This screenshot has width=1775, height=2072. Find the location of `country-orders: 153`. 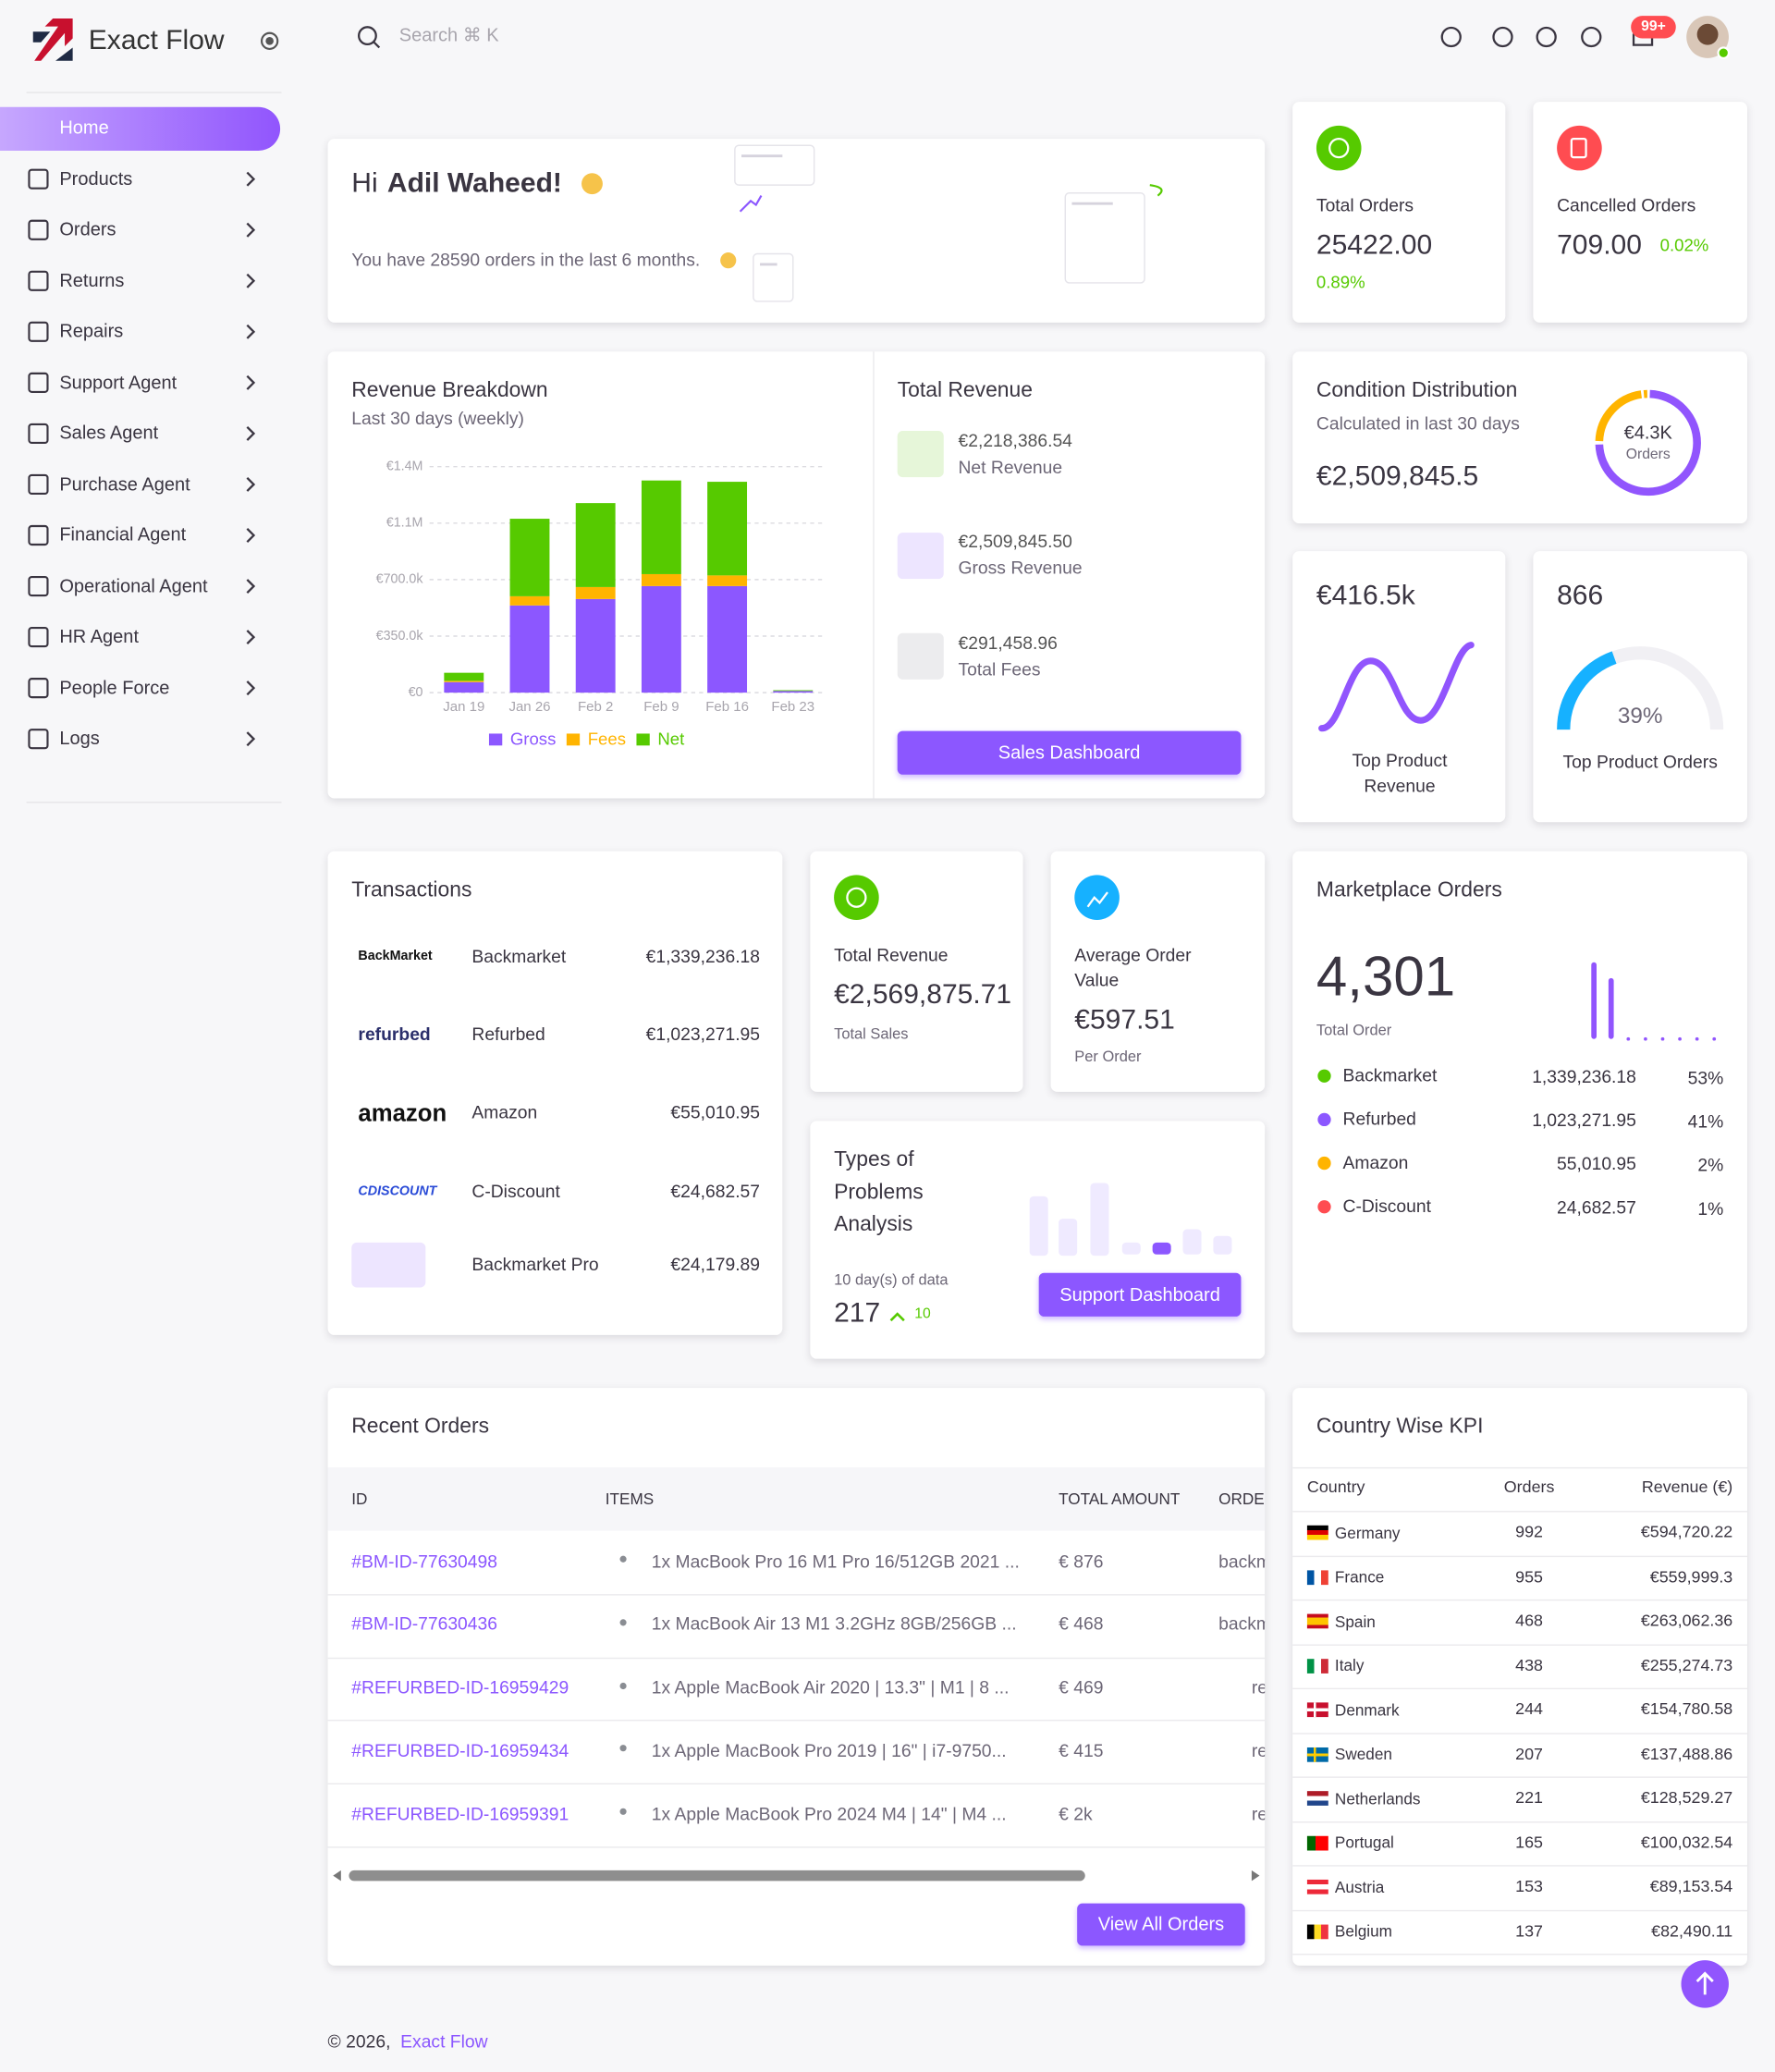

country-orders: 153 is located at coordinates (1529, 1886).